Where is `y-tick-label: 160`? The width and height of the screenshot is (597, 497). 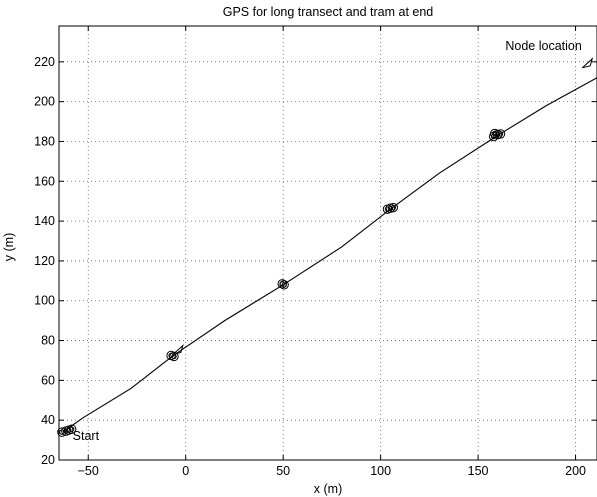
y-tick-label: 160 is located at coordinates (44, 181).